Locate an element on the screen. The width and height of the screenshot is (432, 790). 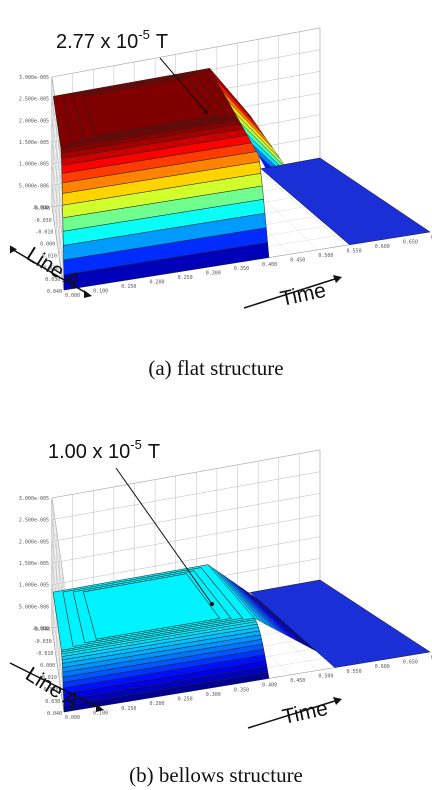
caption-b: (b) bellows structure is located at coordinates (216, 775).